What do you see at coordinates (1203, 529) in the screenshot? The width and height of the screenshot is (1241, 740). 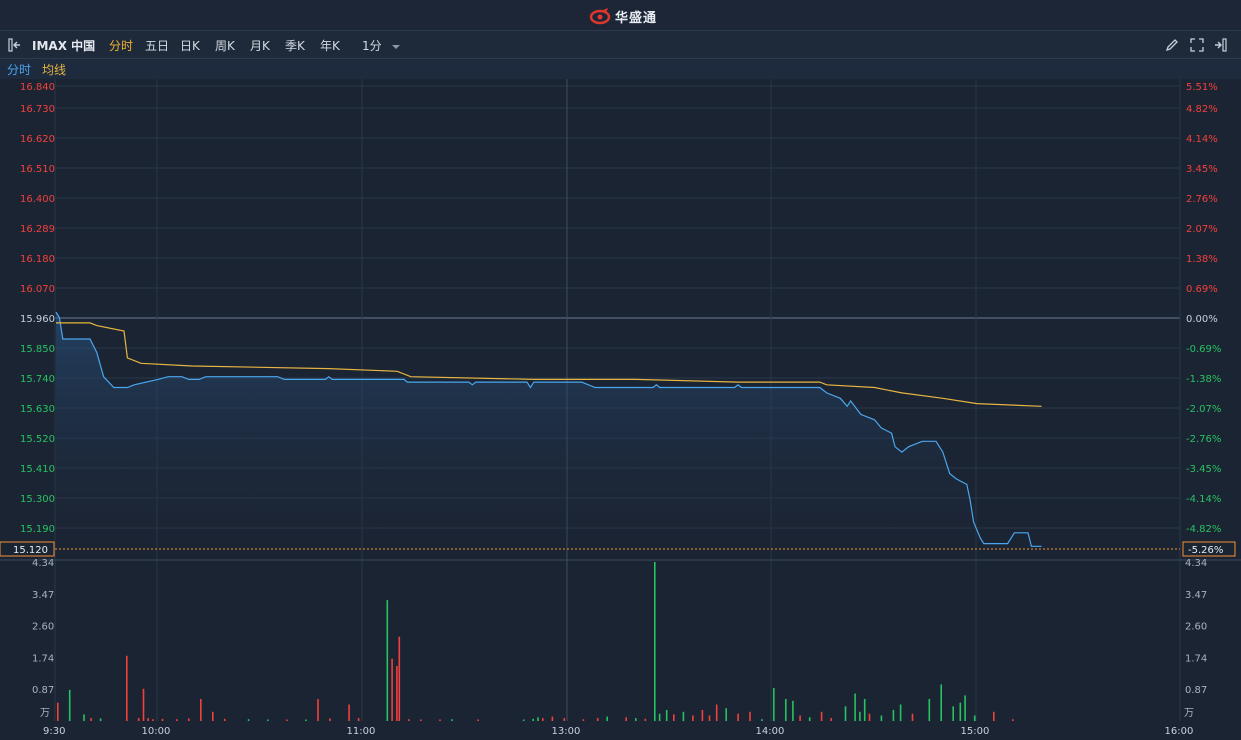 I see `pct-tick-label: -4.82%` at bounding box center [1203, 529].